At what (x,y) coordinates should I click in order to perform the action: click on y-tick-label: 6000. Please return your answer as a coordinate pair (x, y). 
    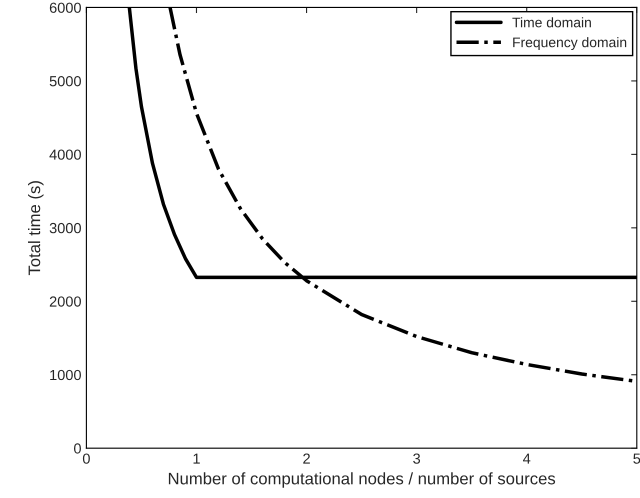
    Looking at the image, I should click on (65, 7).